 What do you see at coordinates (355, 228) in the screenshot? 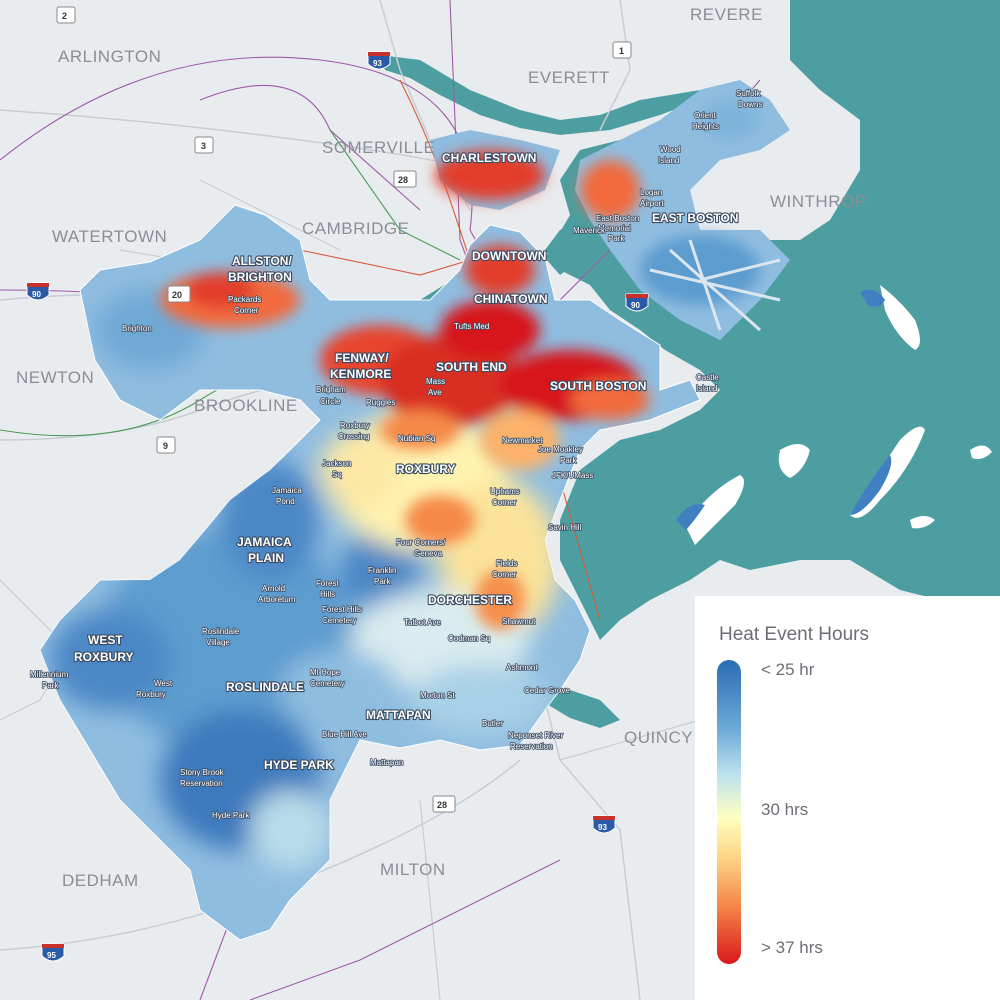
I see `town-label: CAMBRIDGE` at bounding box center [355, 228].